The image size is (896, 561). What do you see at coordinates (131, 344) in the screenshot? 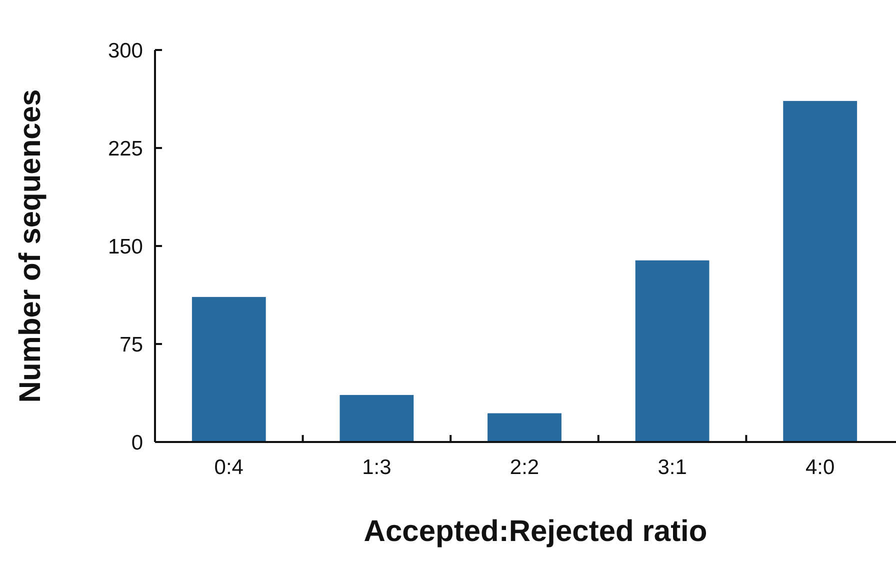
I see `y-tick-label: 75` at bounding box center [131, 344].